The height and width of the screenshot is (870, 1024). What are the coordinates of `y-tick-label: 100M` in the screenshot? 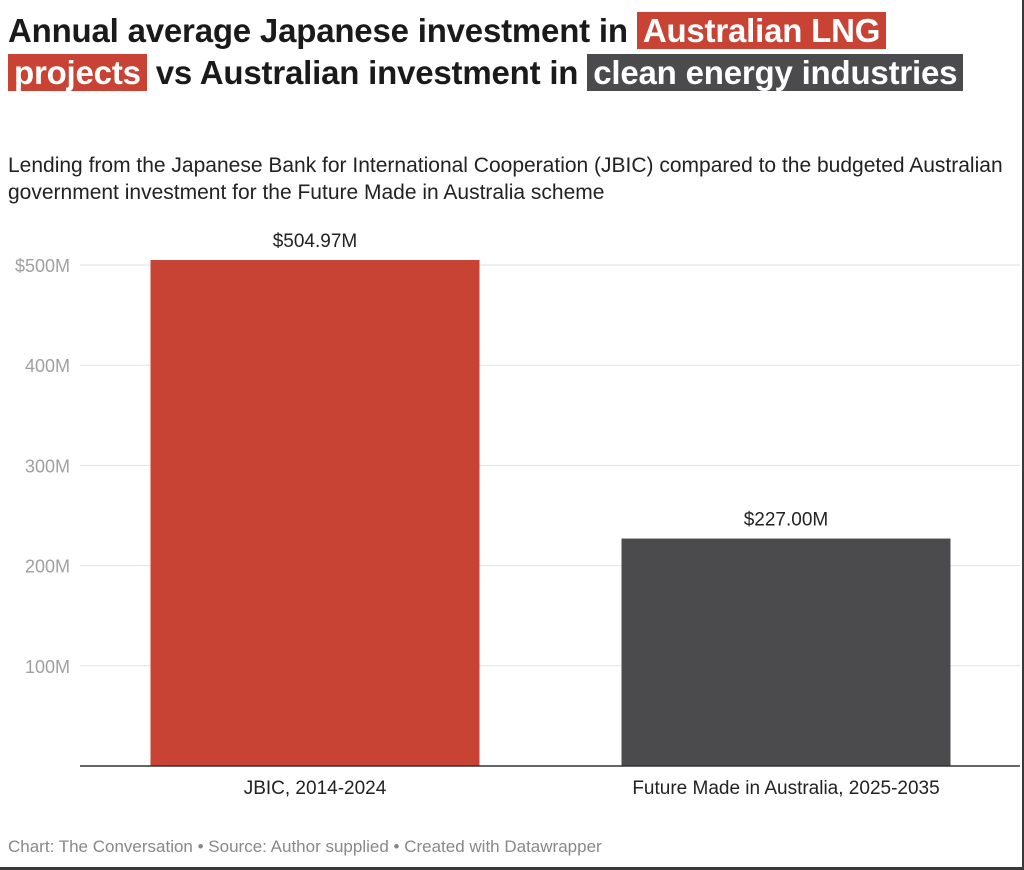 It's located at (47, 667).